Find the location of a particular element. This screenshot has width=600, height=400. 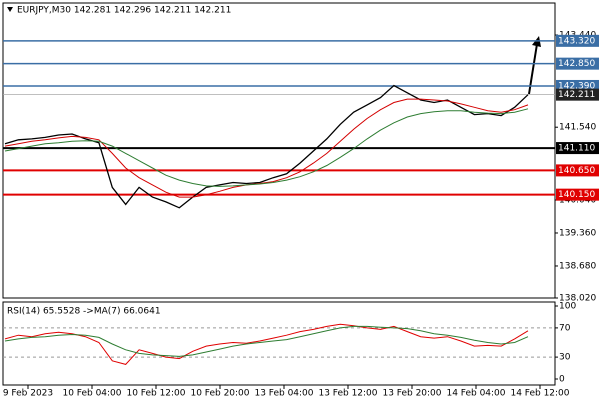

y-tick-label: 70 is located at coordinates (565, 328).